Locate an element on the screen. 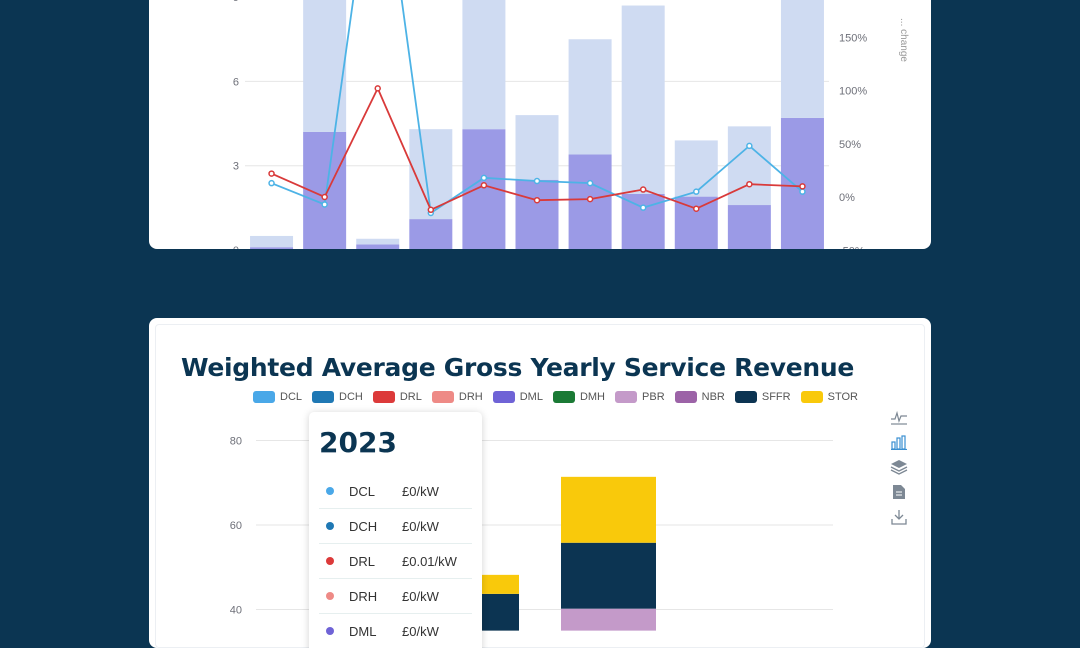 Image resolution: width=1080 pixels, height=648 pixels. tooltip-series-name: DML is located at coordinates (363, 631).